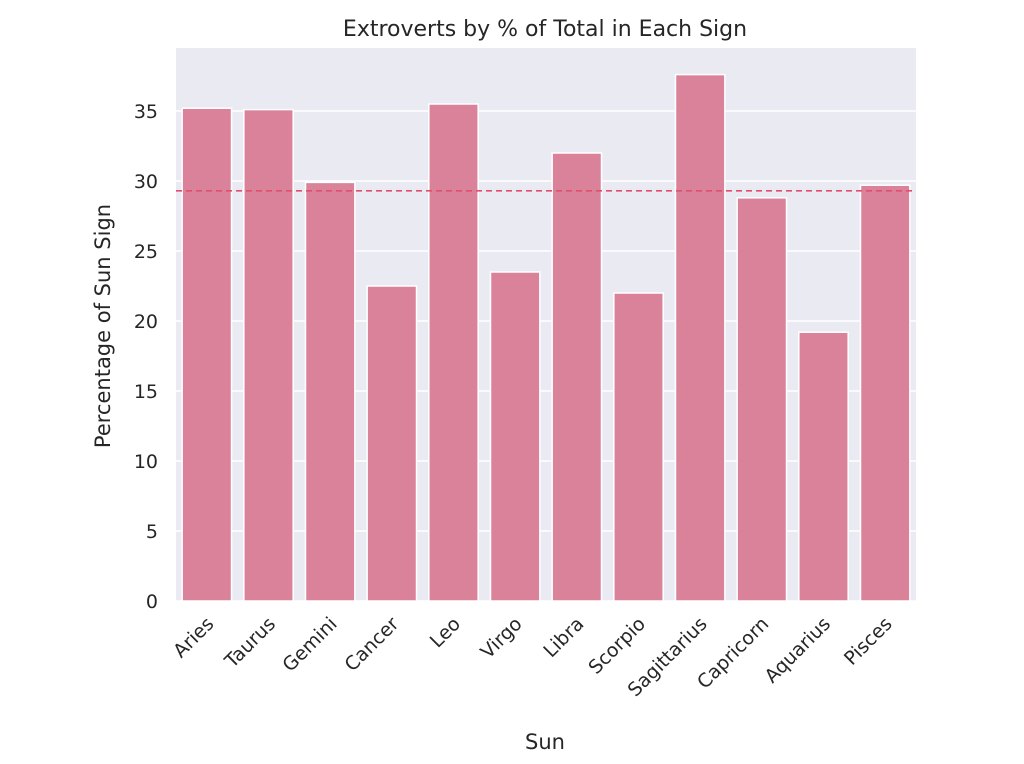 The image size is (1024, 764). I want to click on x-tick-label-leo: Leo, so click(445, 632).